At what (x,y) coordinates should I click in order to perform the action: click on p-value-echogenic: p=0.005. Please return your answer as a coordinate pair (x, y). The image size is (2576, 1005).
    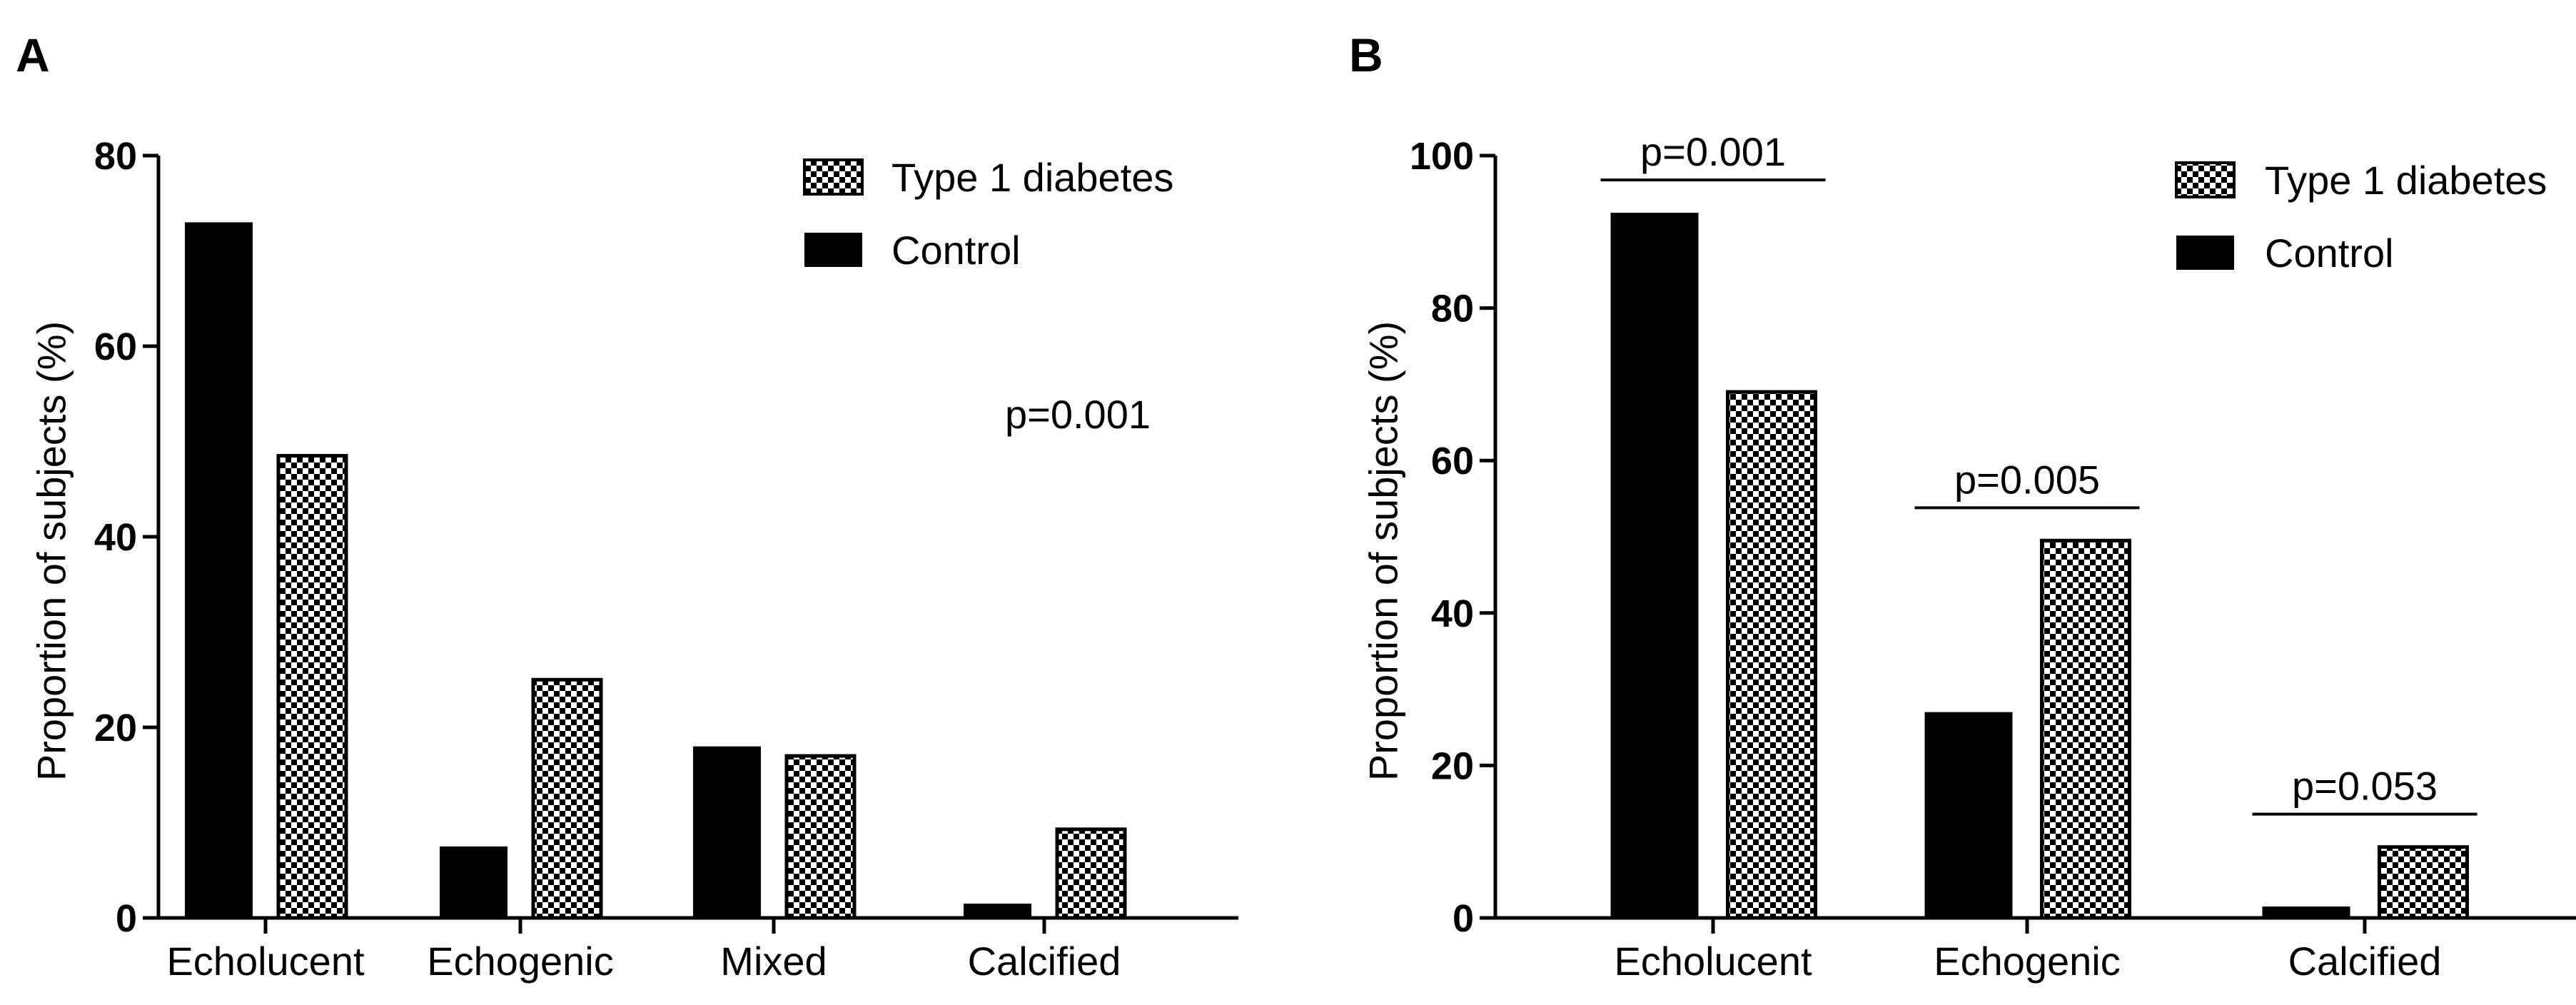
    Looking at the image, I should click on (2027, 479).